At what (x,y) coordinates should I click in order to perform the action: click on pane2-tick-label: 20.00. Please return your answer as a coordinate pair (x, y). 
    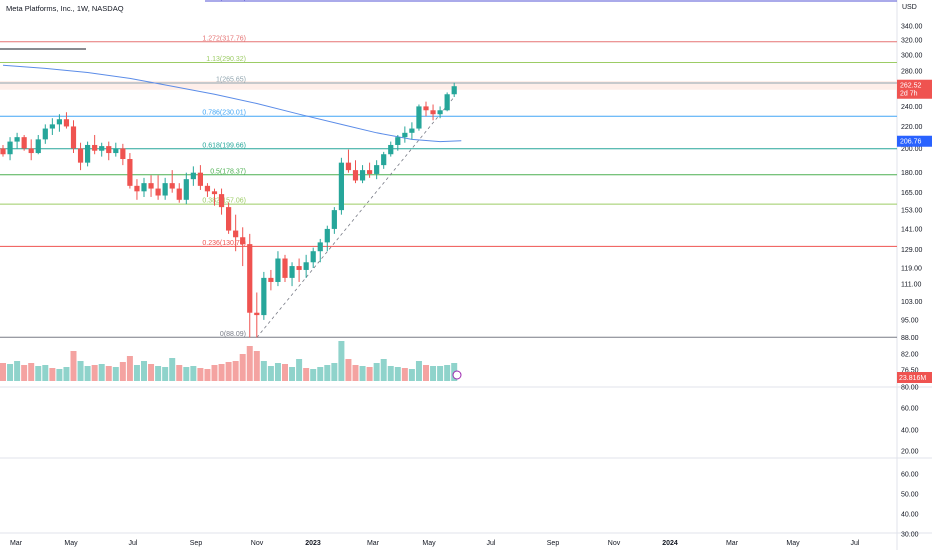
    Looking at the image, I should click on (910, 452).